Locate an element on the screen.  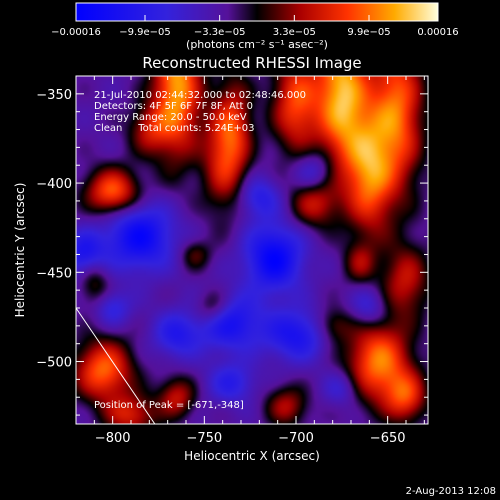
chart-title: Reconstructed RHESSI Image is located at coordinates (251, 63).